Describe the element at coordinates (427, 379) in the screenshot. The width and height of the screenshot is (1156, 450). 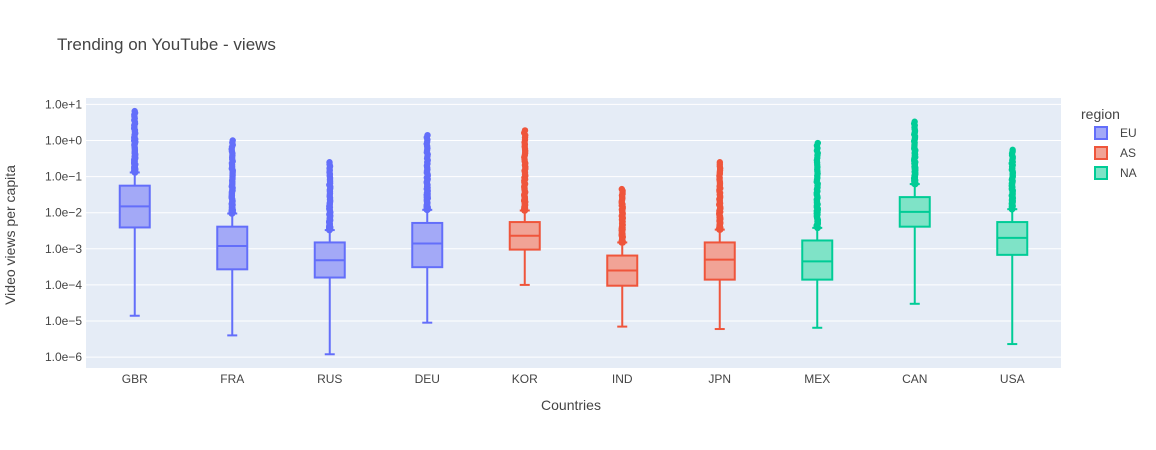
I see `x-tick-label: DEU` at that location.